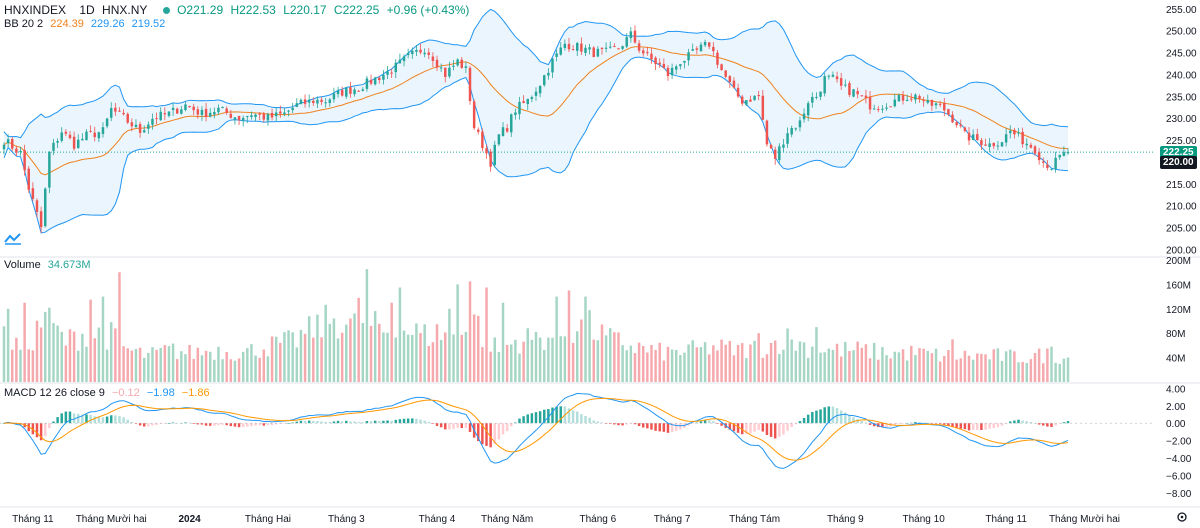 The width and height of the screenshot is (1200, 528). I want to click on bb-legend: BB 20 2 224.39 229.26 219.52, so click(86, 24).